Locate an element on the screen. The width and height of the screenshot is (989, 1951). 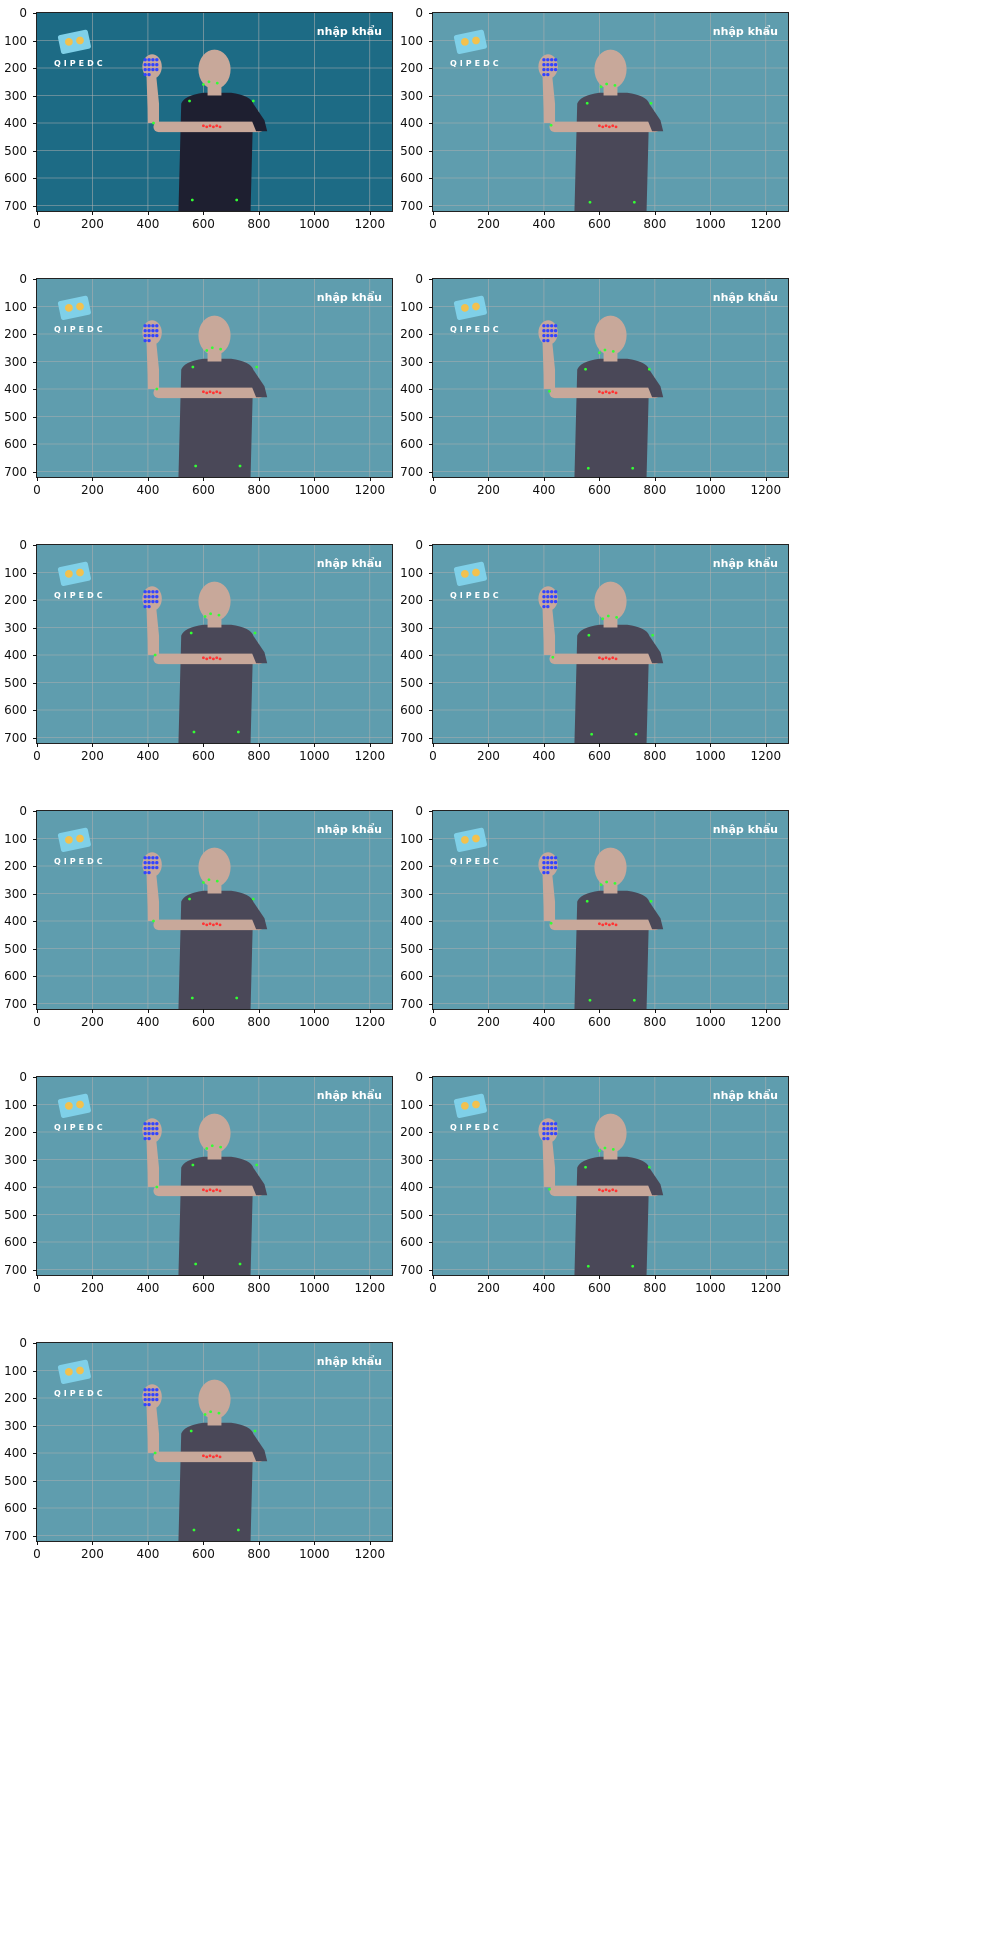
person-head is located at coordinates (214, 601).